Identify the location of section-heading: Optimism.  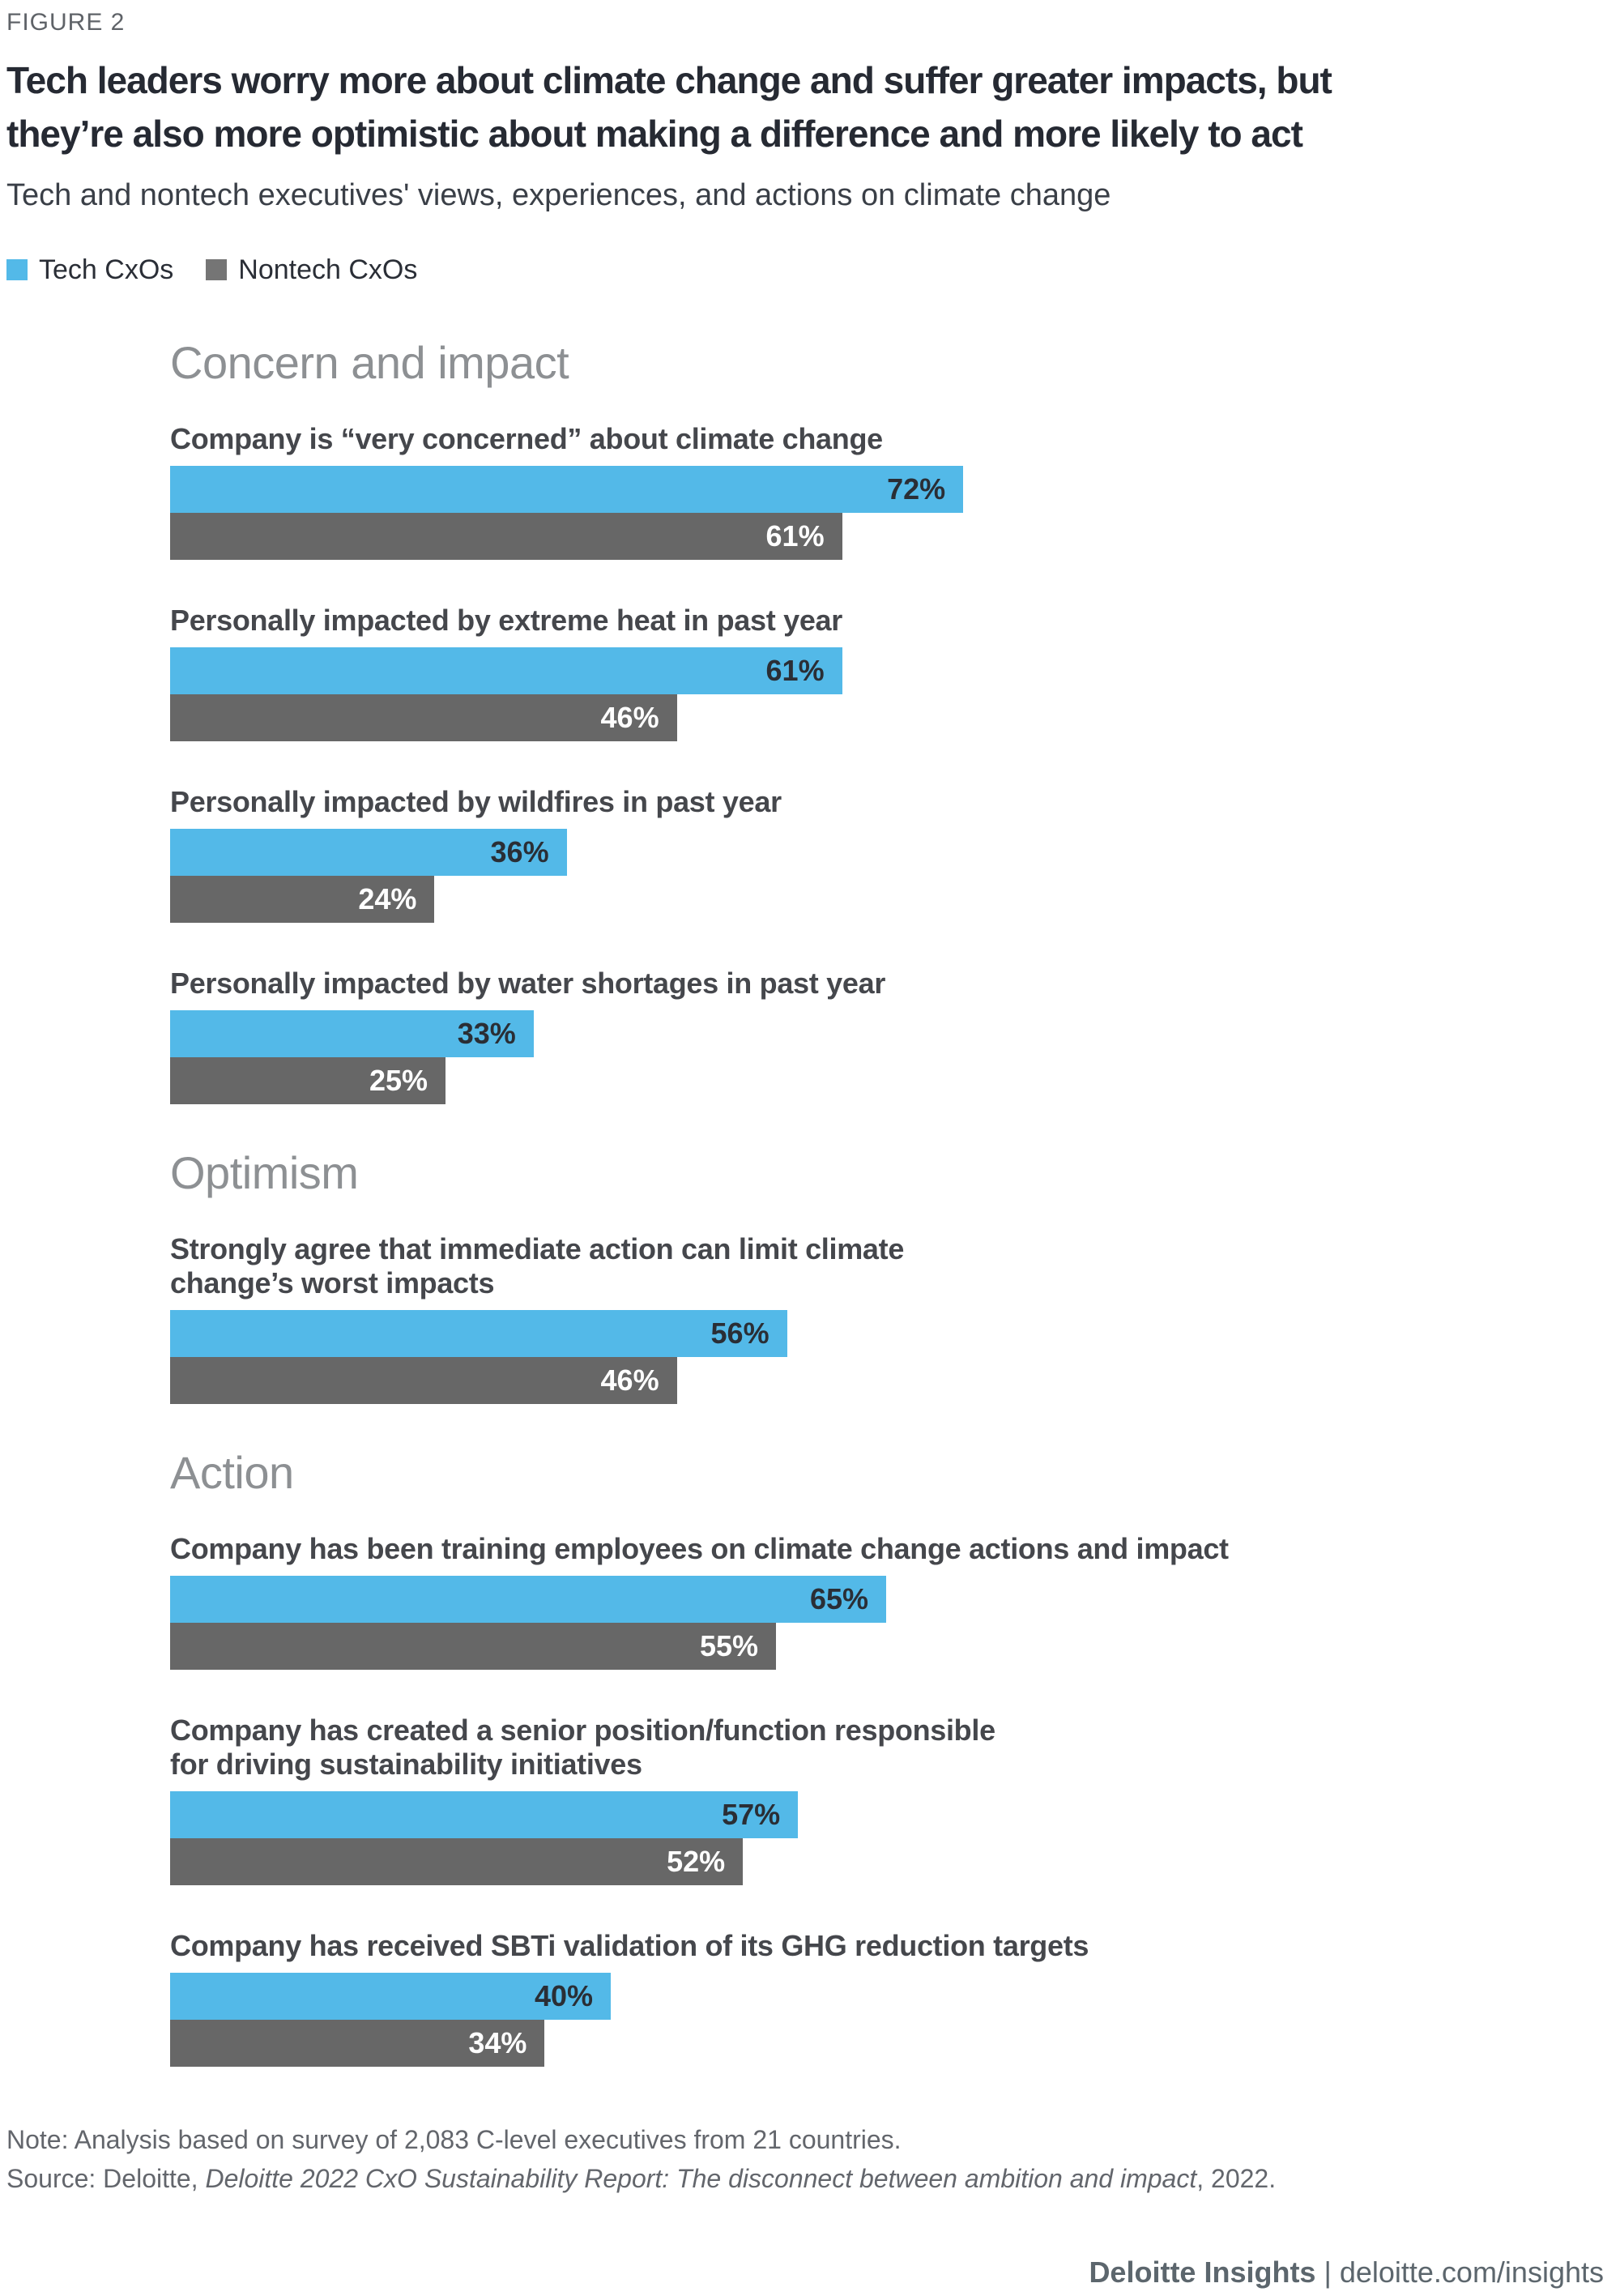
(264, 1173).